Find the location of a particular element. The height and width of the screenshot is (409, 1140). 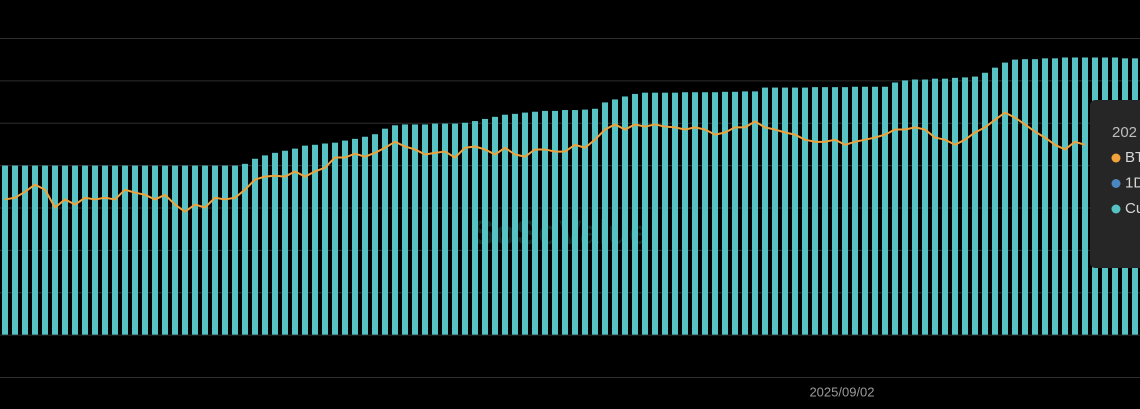

tooltip-label: BT is located at coordinates (1132, 157).